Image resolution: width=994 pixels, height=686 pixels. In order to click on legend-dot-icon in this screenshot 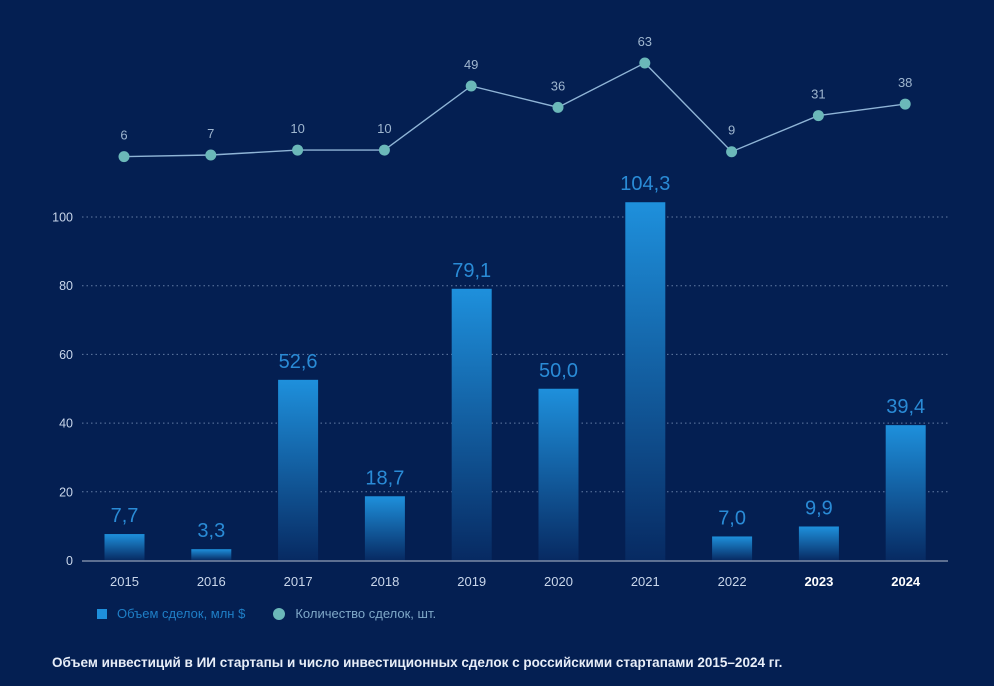, I will do `click(279, 613)`.